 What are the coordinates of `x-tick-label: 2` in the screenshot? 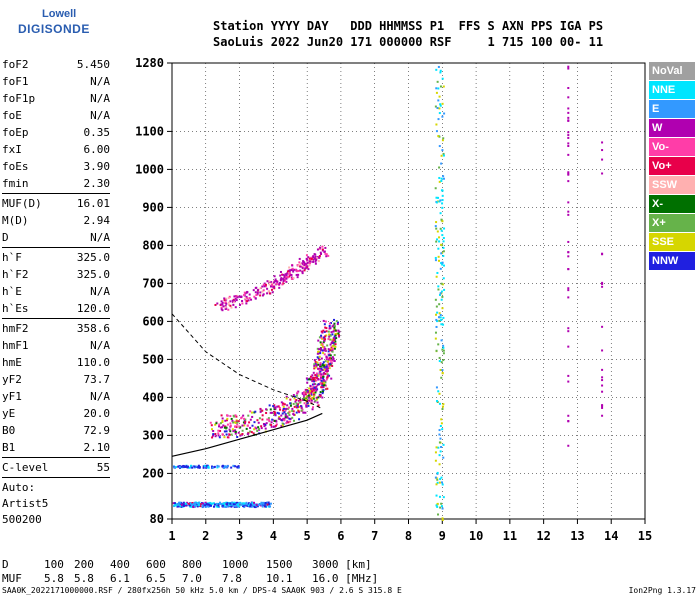 It's located at (205, 536).